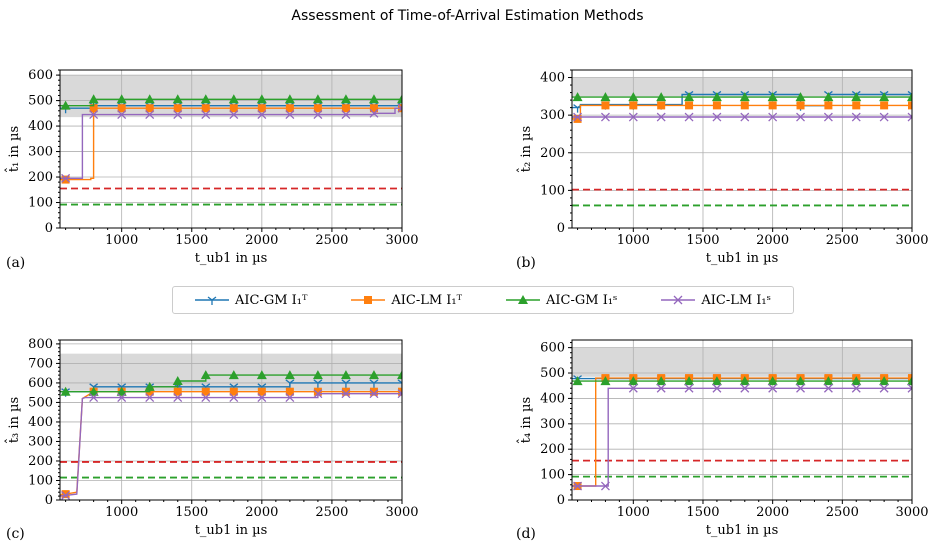  I want to click on y-tick-label: 300, so click(552, 115).